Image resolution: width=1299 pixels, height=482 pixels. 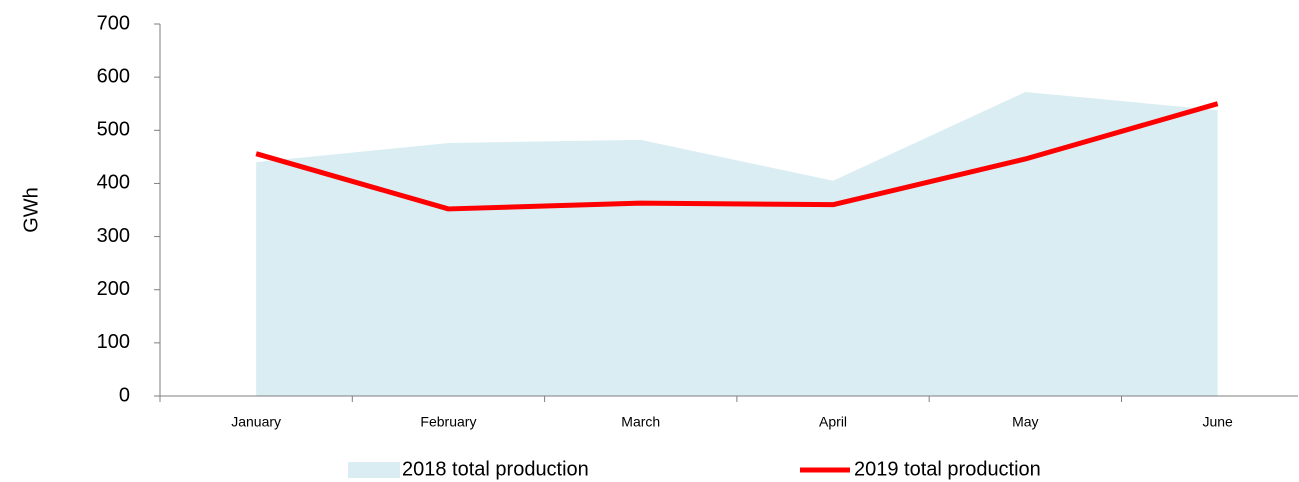 What do you see at coordinates (124, 395) in the screenshot?
I see `y-tick-label: 0` at bounding box center [124, 395].